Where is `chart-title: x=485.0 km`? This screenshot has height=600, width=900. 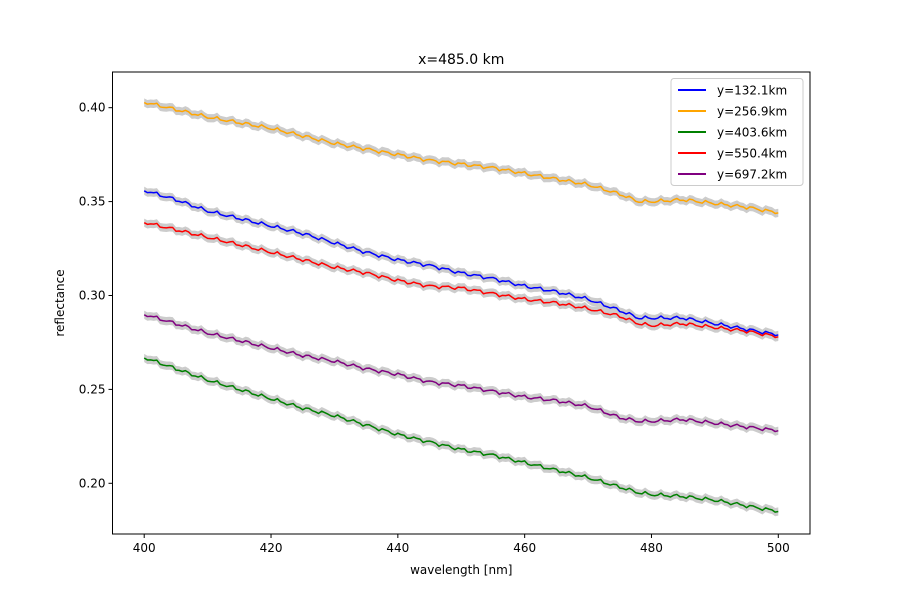
chart-title: x=485.0 km is located at coordinates (461, 60).